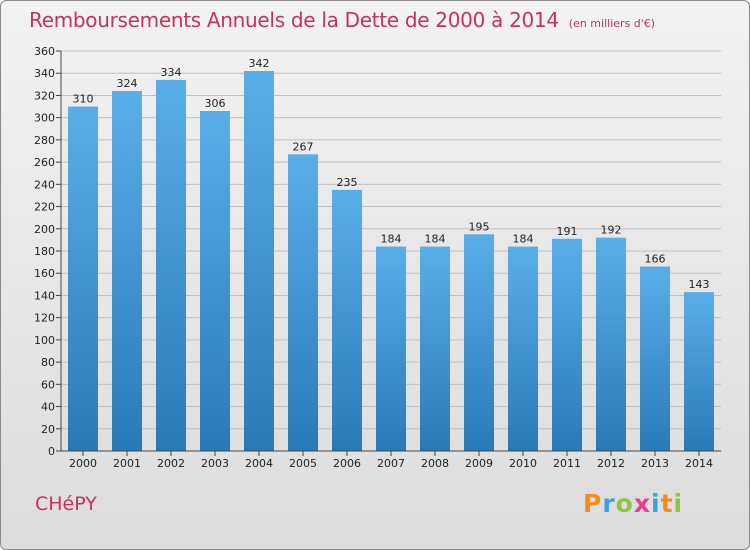 The height and width of the screenshot is (550, 750). What do you see at coordinates (44, 207) in the screenshot?
I see `y-tick-label: 220` at bounding box center [44, 207].